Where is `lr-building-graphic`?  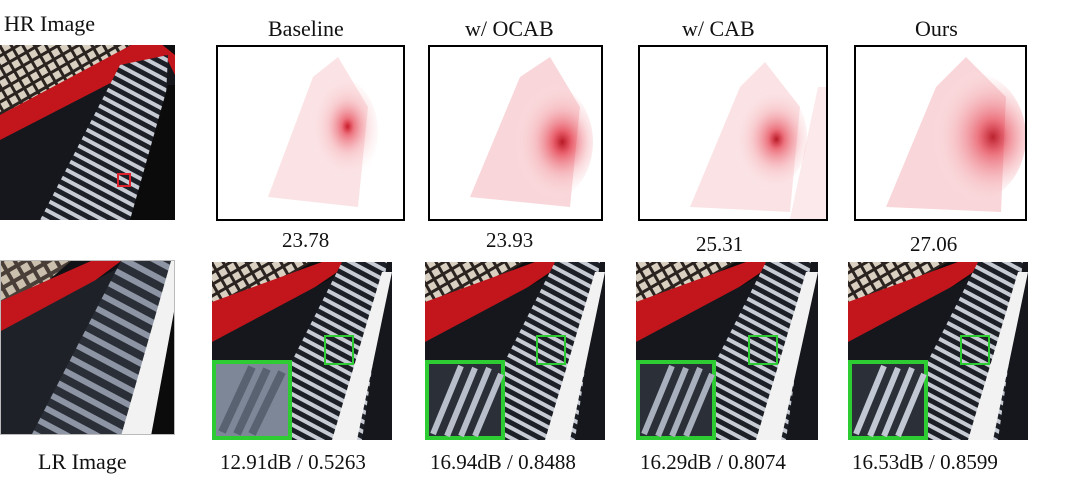
lr-building-graphic is located at coordinates (87, 347).